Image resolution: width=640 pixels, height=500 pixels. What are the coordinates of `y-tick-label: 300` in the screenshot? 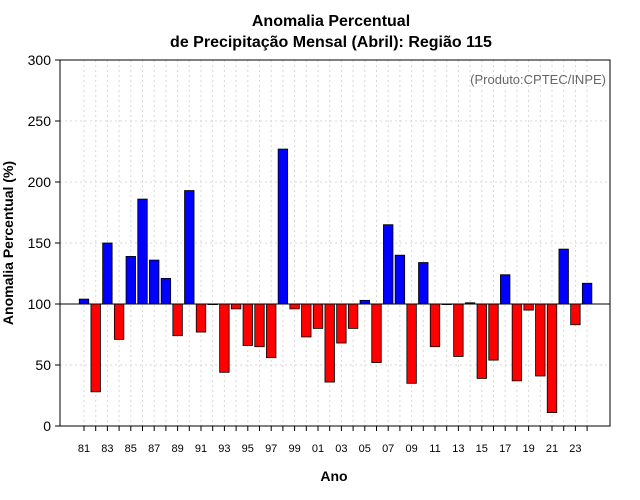 It's located at (40, 60).